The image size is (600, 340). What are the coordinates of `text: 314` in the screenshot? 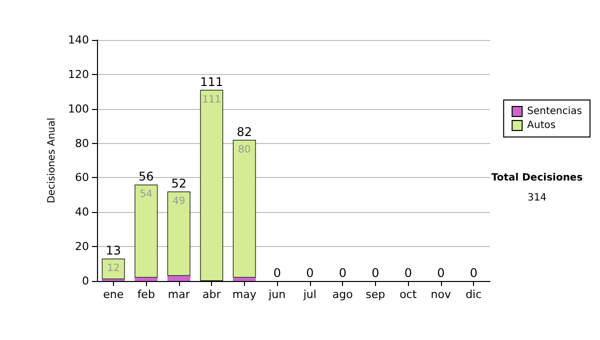 It's located at (537, 198).